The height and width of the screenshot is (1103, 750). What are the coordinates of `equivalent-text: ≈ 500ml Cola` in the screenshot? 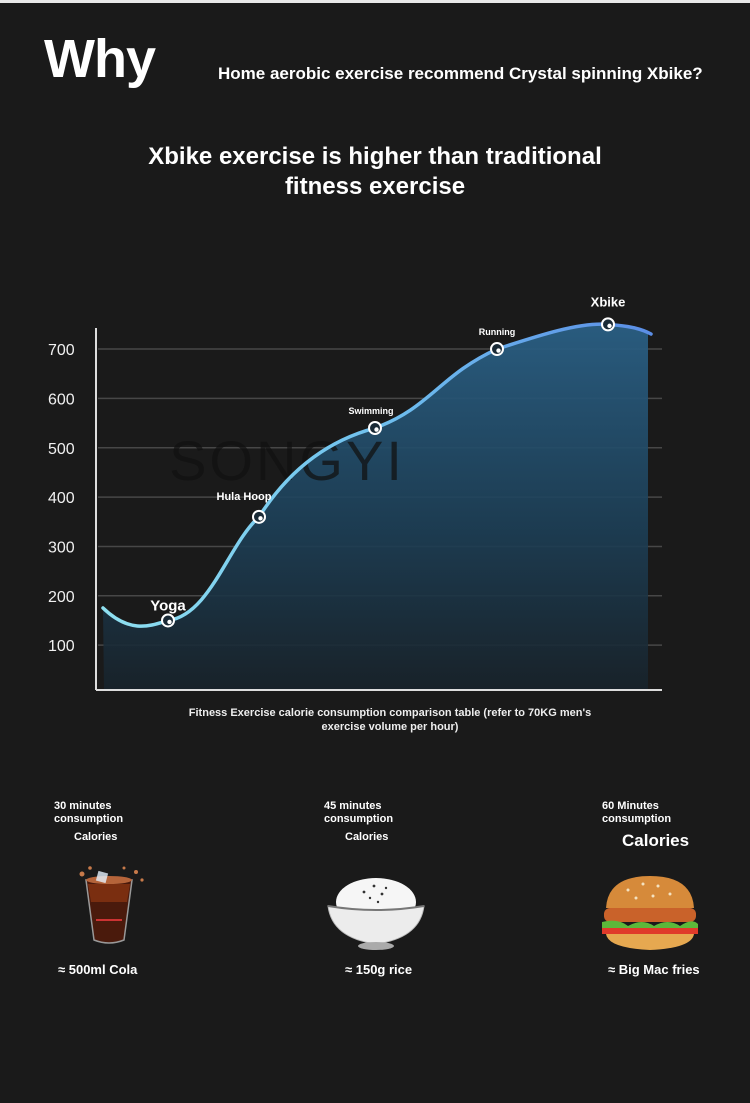 It's located at (98, 969).